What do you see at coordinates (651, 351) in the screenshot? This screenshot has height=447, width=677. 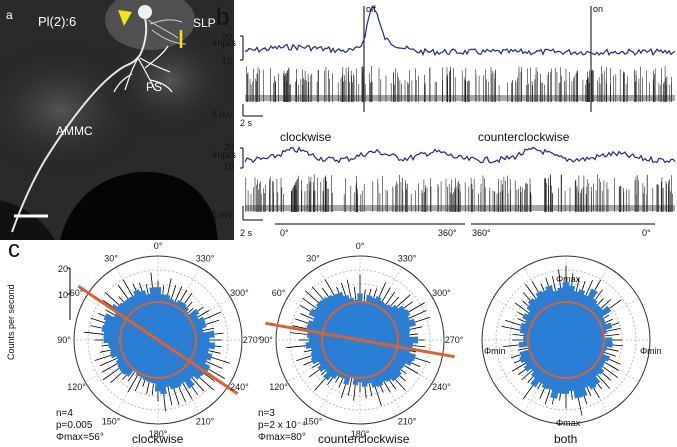 I see `both-phi-min-right: Φmin` at bounding box center [651, 351].